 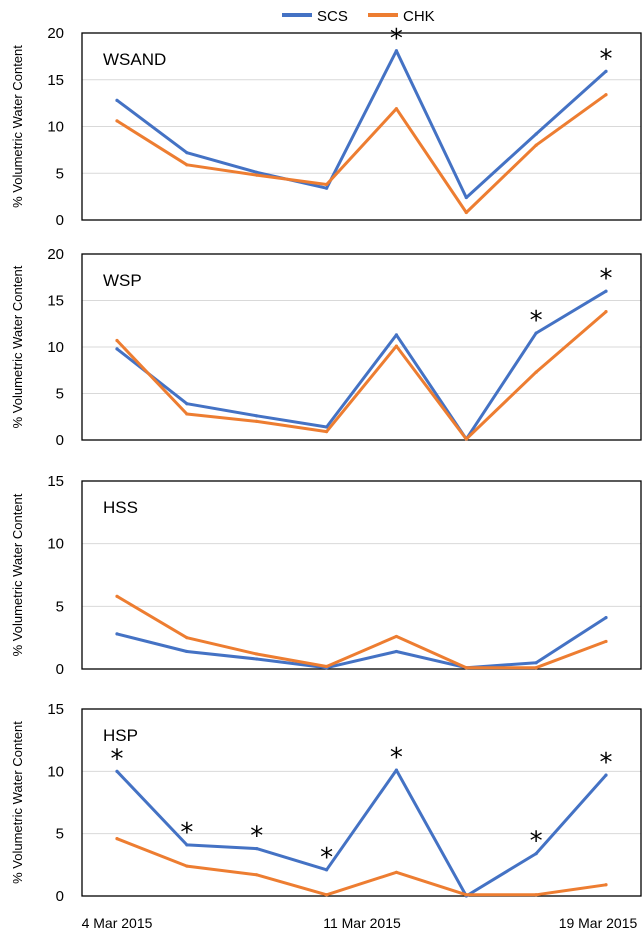 What do you see at coordinates (55, 771) in the screenshot?
I see `y-tick-label-hsp-10: 10` at bounding box center [55, 771].